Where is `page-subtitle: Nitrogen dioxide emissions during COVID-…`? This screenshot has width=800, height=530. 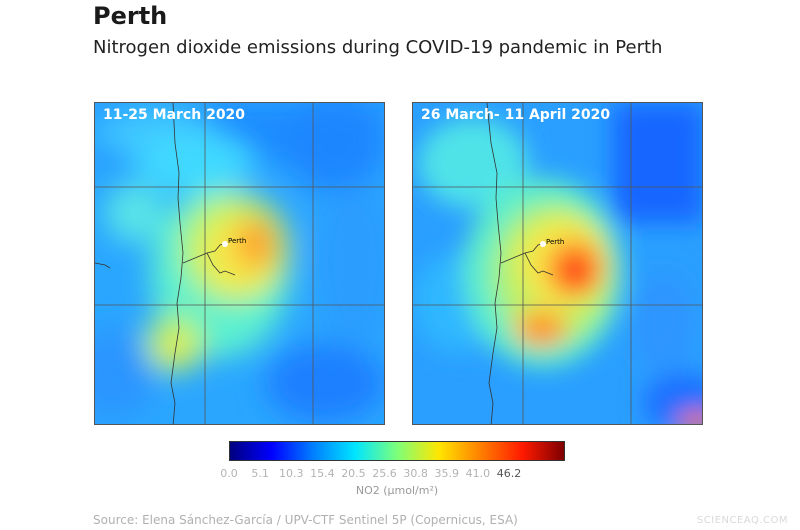 page-subtitle: Nitrogen dioxide emissions during COVID-… is located at coordinates (378, 47).